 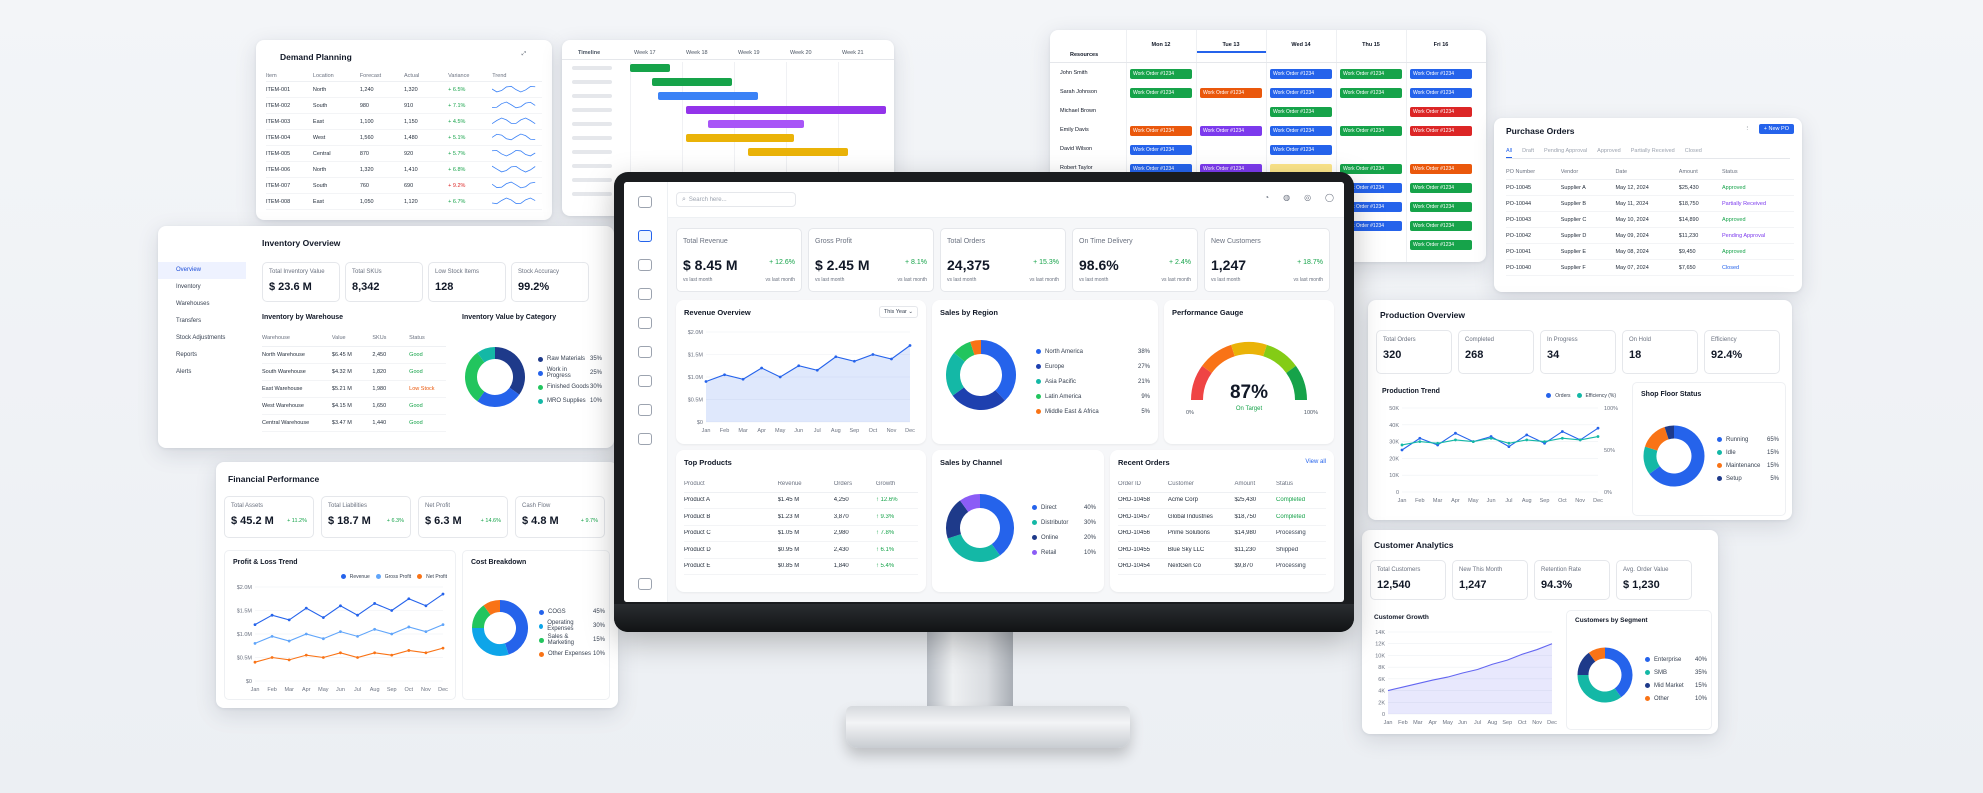 What do you see at coordinates (354, 389) in the screenshot?
I see `inventory-wh-row: East Warehouse $5.21 M 1,980 Low Stock` at bounding box center [354, 389].